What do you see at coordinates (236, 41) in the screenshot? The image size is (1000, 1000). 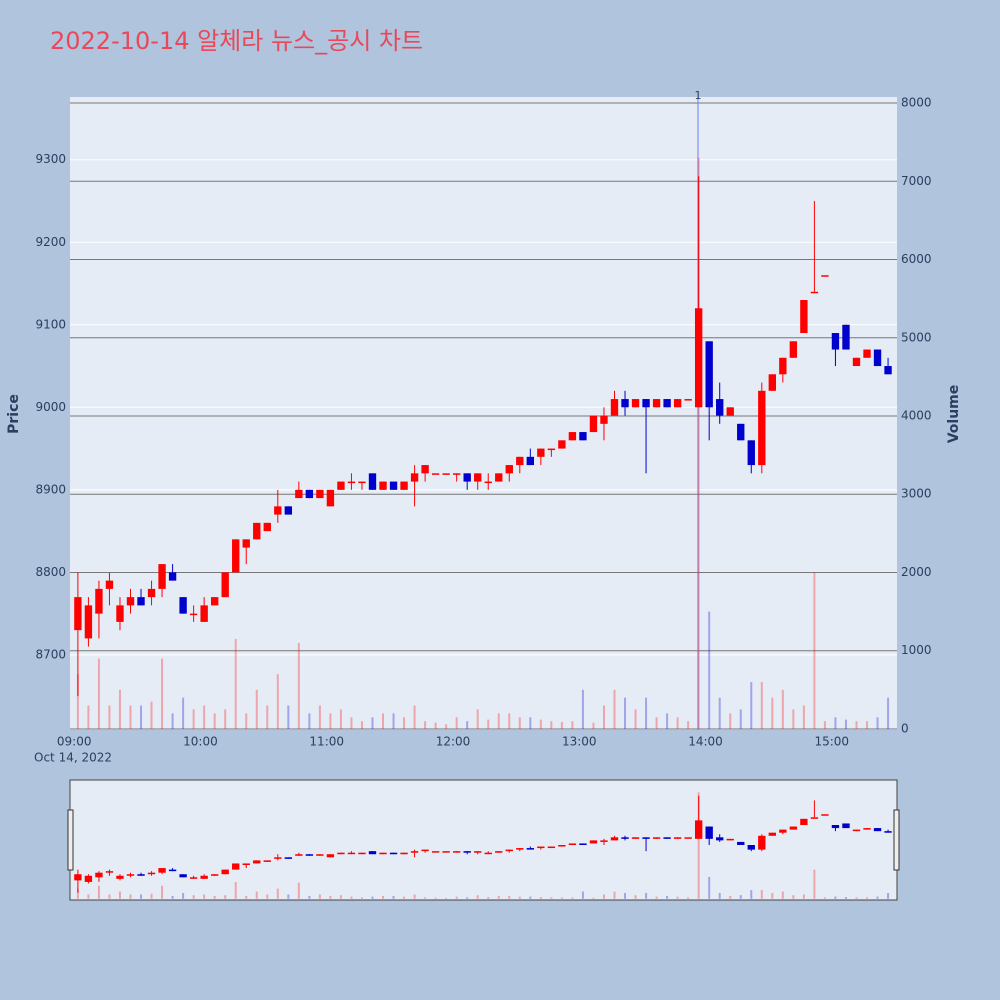 I see `chart-title: 2022-10-14 알체라 뉴스_공시 차트` at bounding box center [236, 41].